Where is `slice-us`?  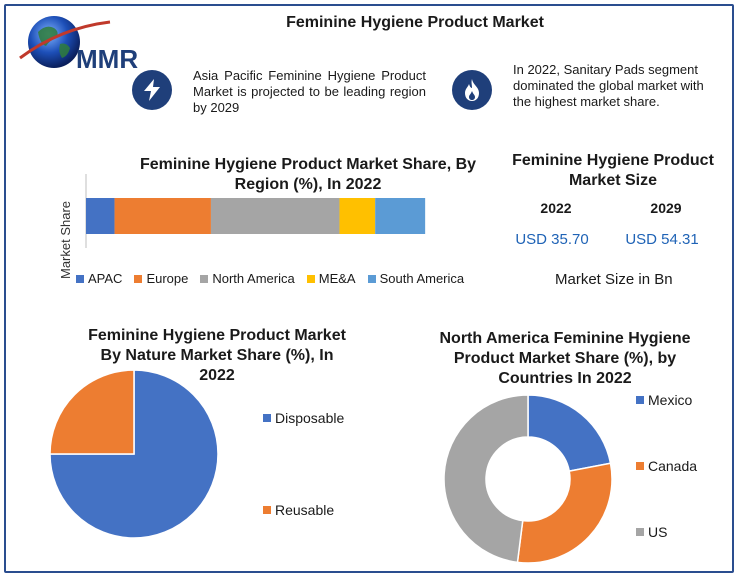 slice-us is located at coordinates (486, 479).